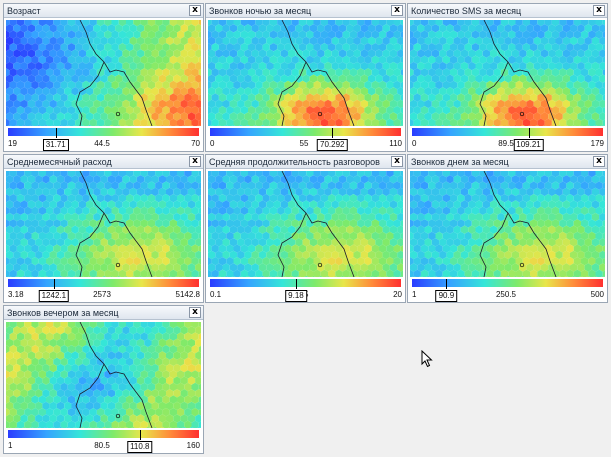  Describe the element at coordinates (54, 284) in the screenshot. I see `scale-marker` at that location.